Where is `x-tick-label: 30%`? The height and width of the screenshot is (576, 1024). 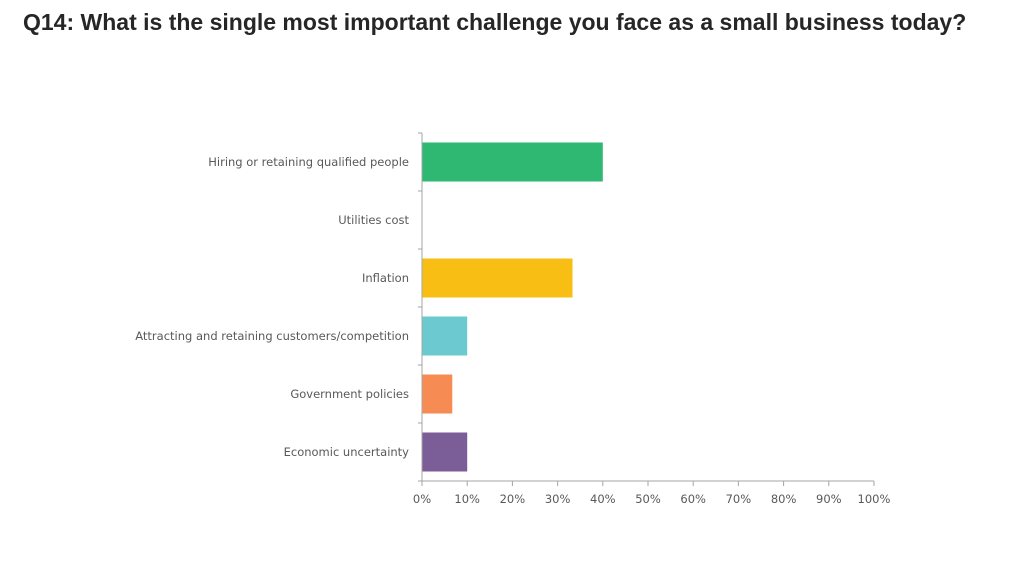 x-tick-label: 30% is located at coordinates (558, 499).